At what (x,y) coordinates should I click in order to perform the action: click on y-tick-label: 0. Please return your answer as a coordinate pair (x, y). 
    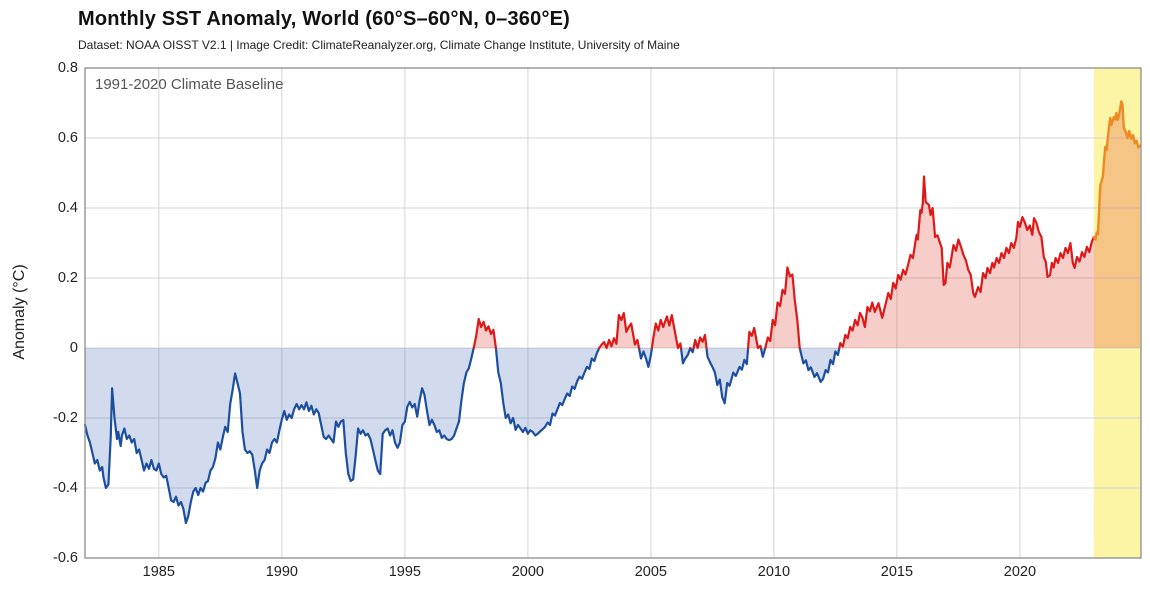
    Looking at the image, I should click on (73, 348).